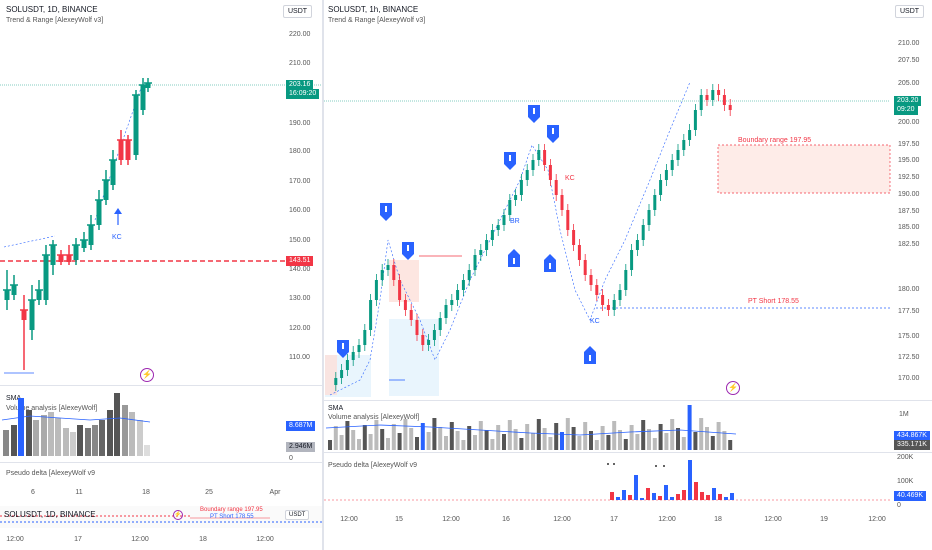  What do you see at coordinates (910, 11) in the screenshot?
I see `right-currency-button: USDT` at bounding box center [910, 11].